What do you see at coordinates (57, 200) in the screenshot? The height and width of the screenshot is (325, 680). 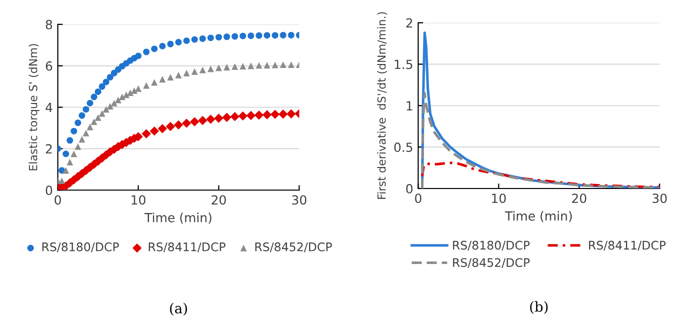 I see `x-tick-label: 0` at bounding box center [57, 200].